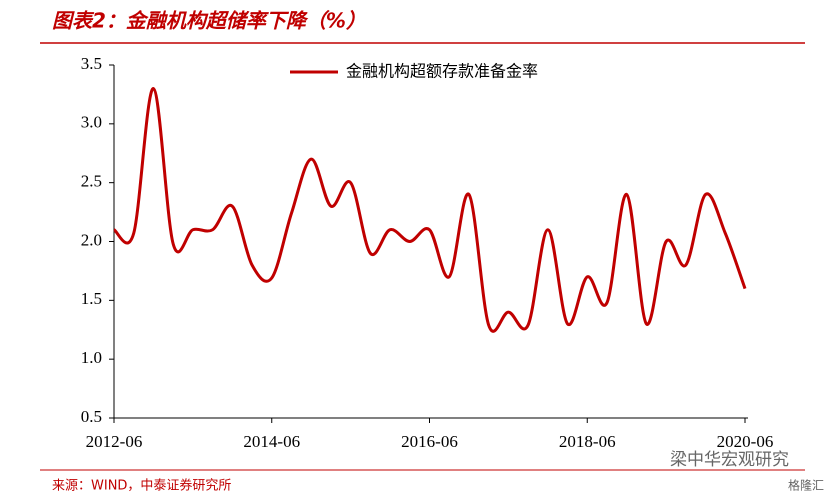 This screenshot has width=839, height=496. What do you see at coordinates (141, 486) in the screenshot?
I see `source-note: 来源：WIND，中泰证券研究所` at bounding box center [141, 486].